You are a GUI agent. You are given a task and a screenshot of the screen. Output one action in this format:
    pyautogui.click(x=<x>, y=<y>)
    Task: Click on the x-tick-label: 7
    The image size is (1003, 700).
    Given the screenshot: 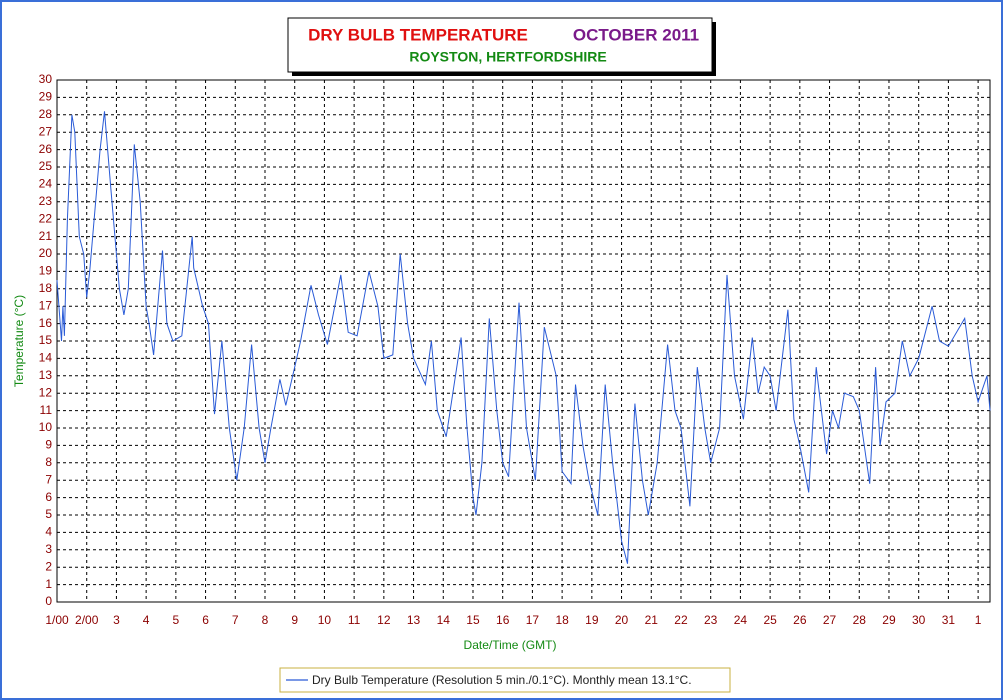 What is the action you would take?
    pyautogui.click(x=235, y=620)
    